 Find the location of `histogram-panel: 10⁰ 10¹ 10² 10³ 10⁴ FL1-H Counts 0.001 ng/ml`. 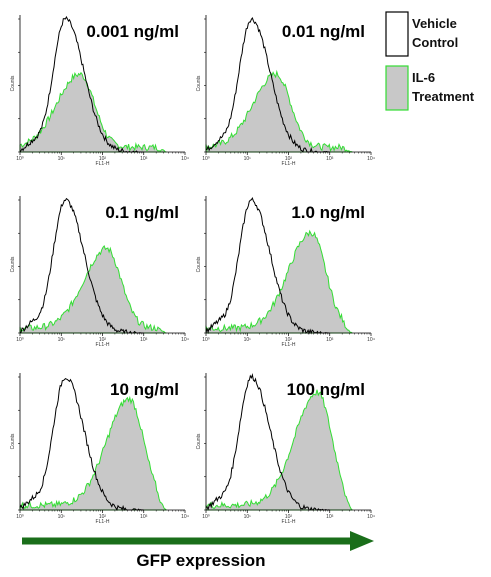

histogram-panel: 10⁰ 10¹ 10² 10³ 10⁴ FL1-H Counts 0.001 ng/ml is located at coordinates (99, 91).